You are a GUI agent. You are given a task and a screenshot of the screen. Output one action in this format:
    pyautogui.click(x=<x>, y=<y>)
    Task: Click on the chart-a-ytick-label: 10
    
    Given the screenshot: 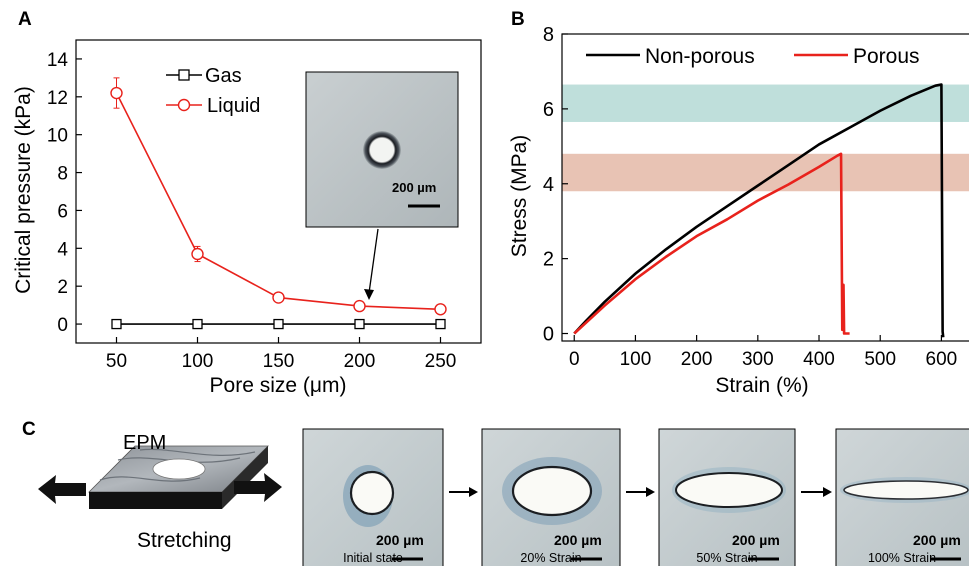 What is the action you would take?
    pyautogui.click(x=57, y=136)
    